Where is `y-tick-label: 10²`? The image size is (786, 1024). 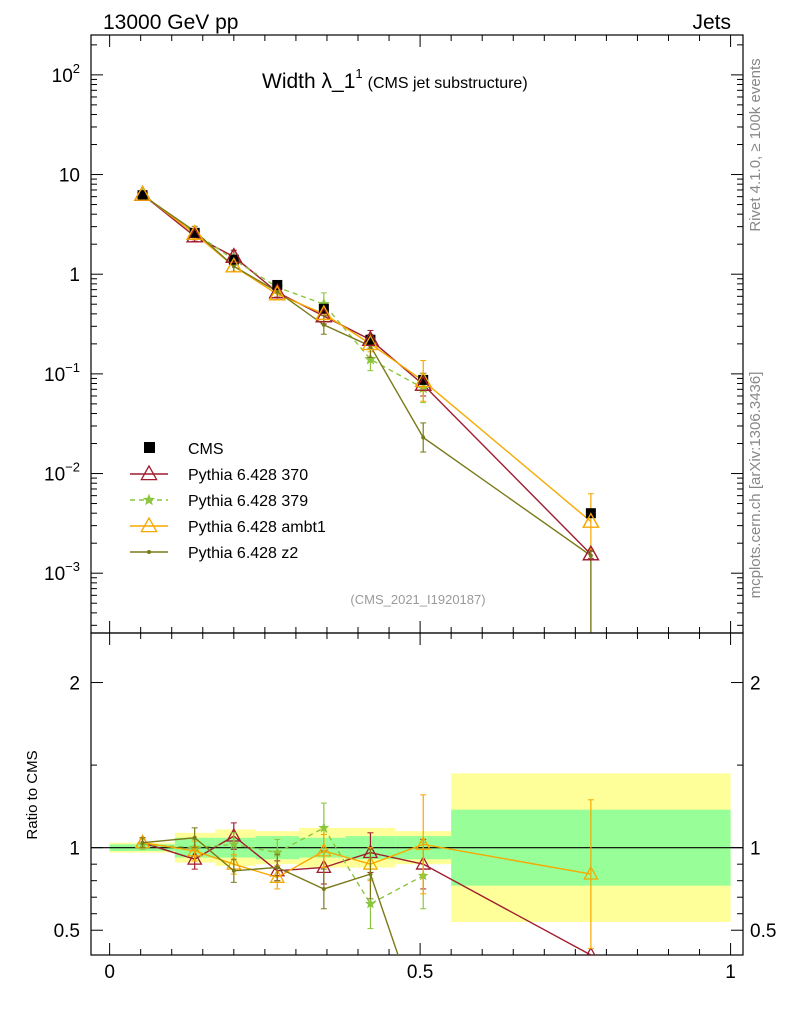
y-tick-label: 10² is located at coordinates (66, 74).